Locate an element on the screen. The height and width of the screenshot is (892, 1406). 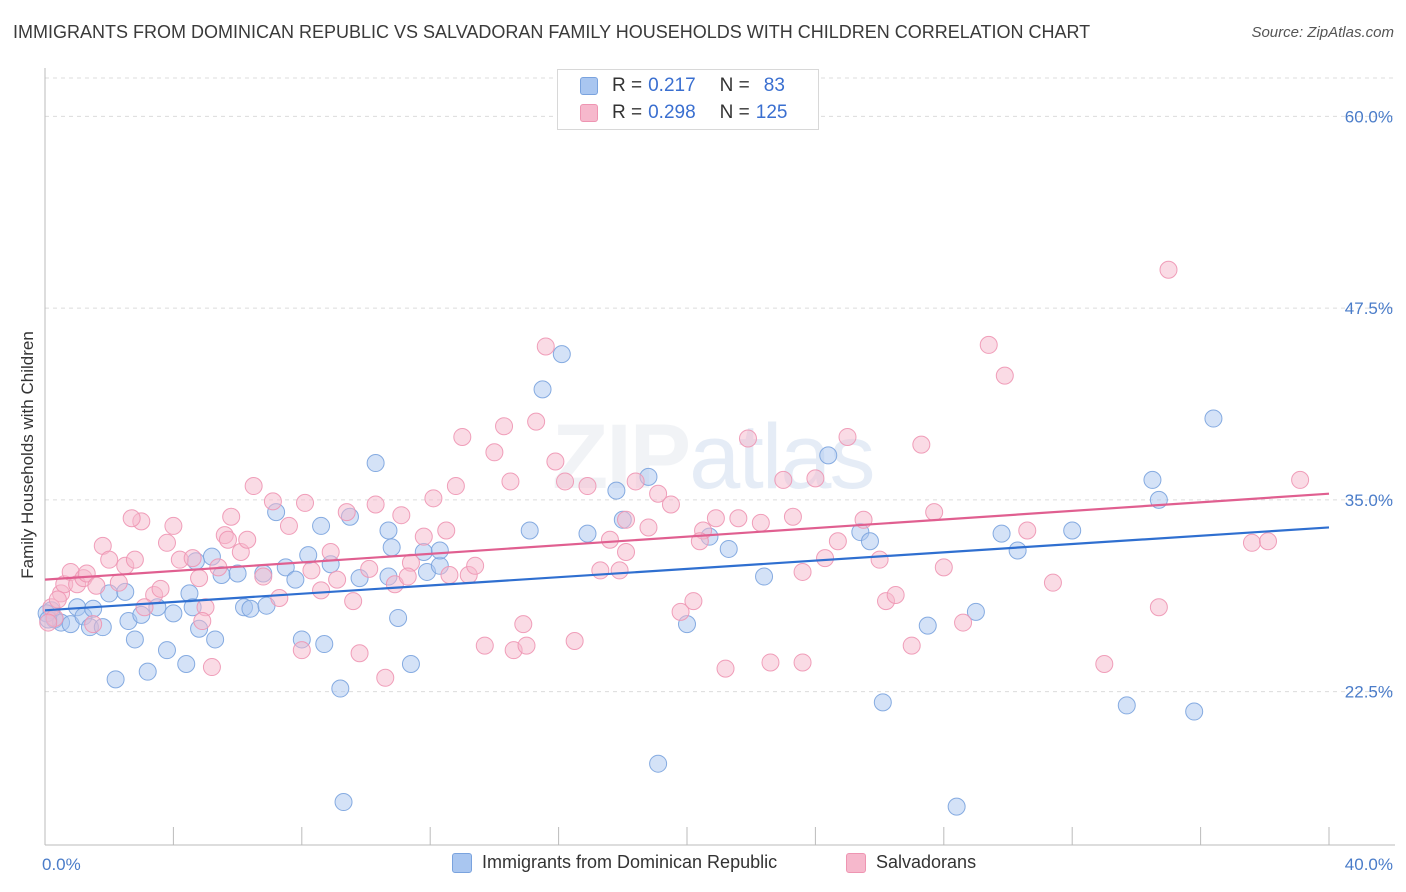
legend-swatch-pink is located at coordinates (589, 113).